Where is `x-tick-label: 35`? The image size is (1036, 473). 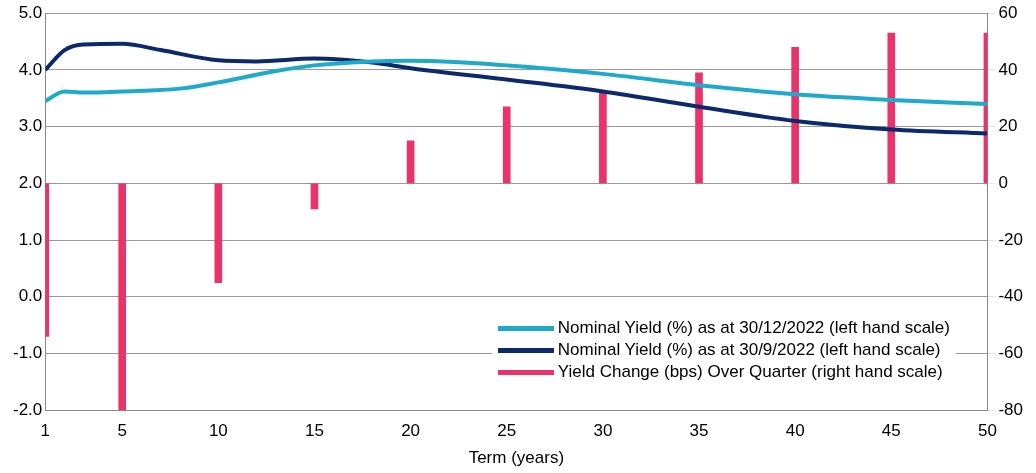 x-tick-label: 35 is located at coordinates (699, 431).